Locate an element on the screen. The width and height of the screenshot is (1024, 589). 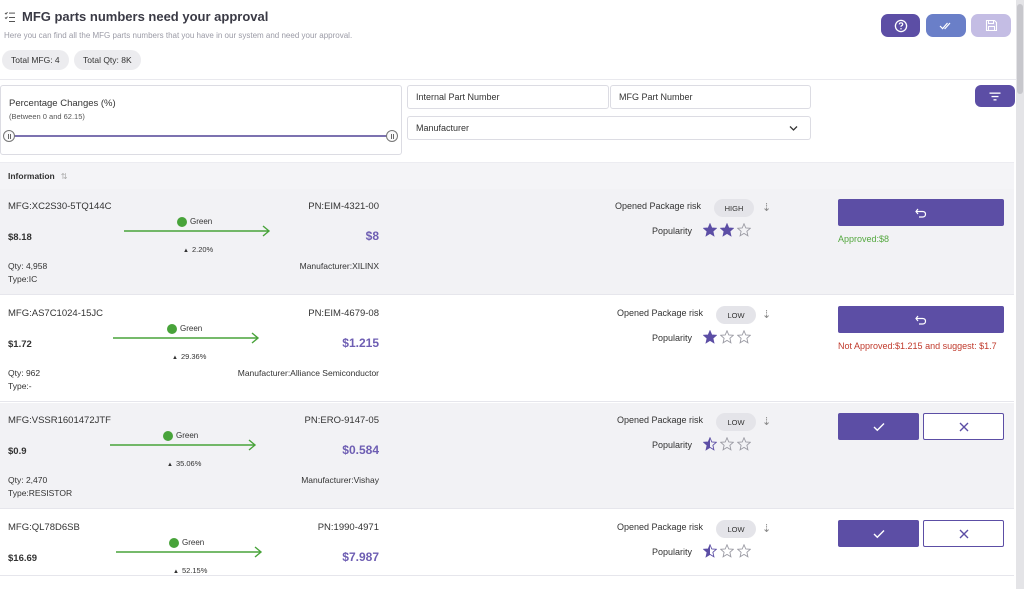
mfg-part-number-input: MFG Part Number is located at coordinates (710, 97).